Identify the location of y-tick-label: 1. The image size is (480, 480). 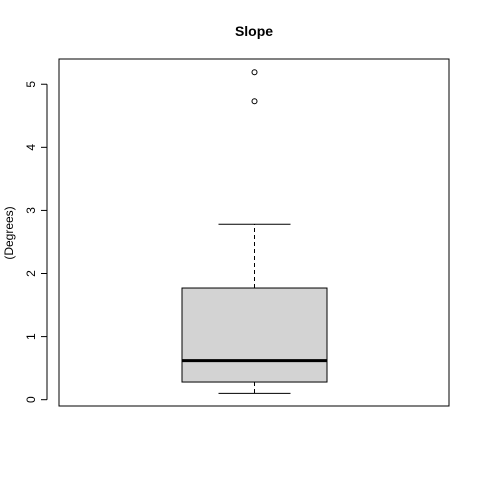
(31, 336).